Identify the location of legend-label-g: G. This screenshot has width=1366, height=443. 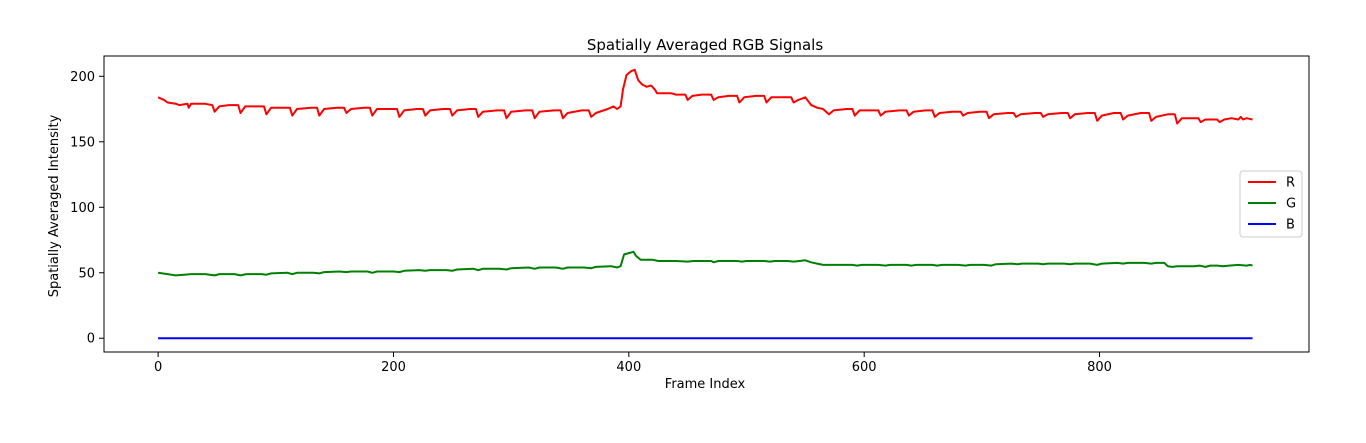
(1291, 204).